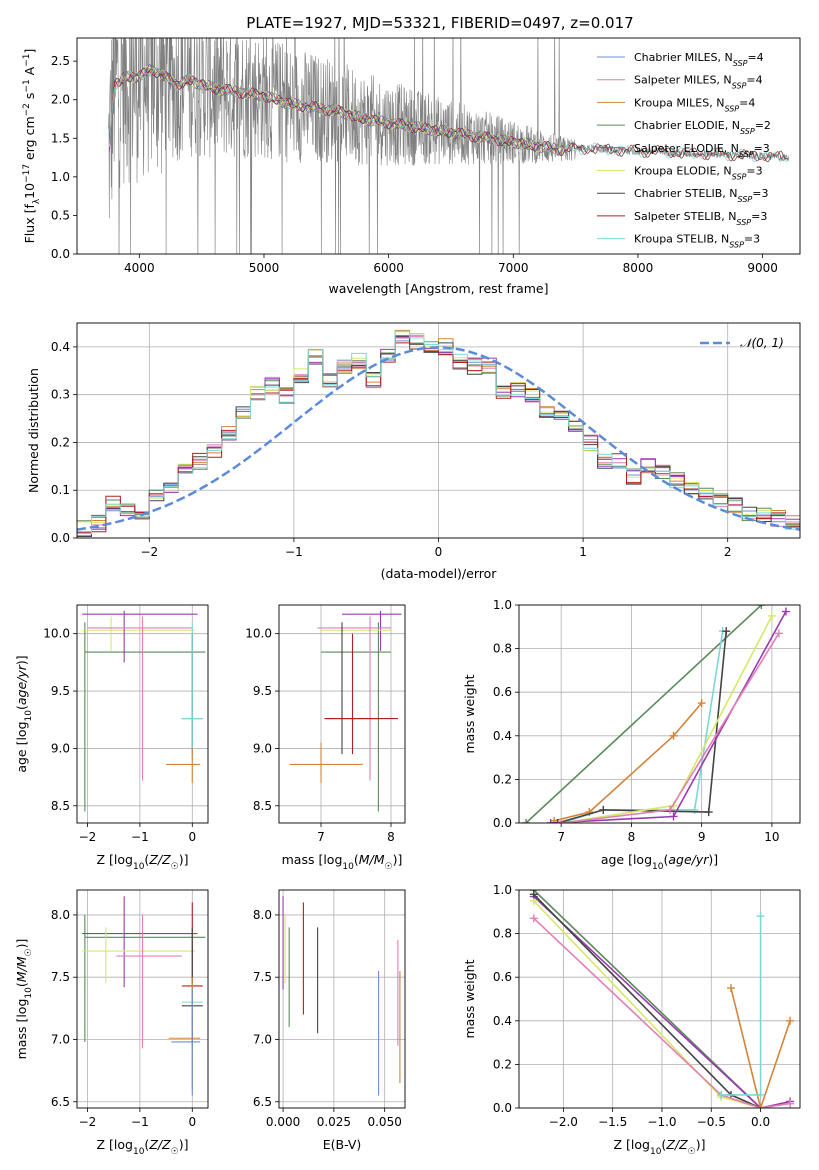 This screenshot has width=819, height=1170. What do you see at coordinates (448, 115) in the screenshot?
I see `model-spectrum-kroupa_stelib` at bounding box center [448, 115].